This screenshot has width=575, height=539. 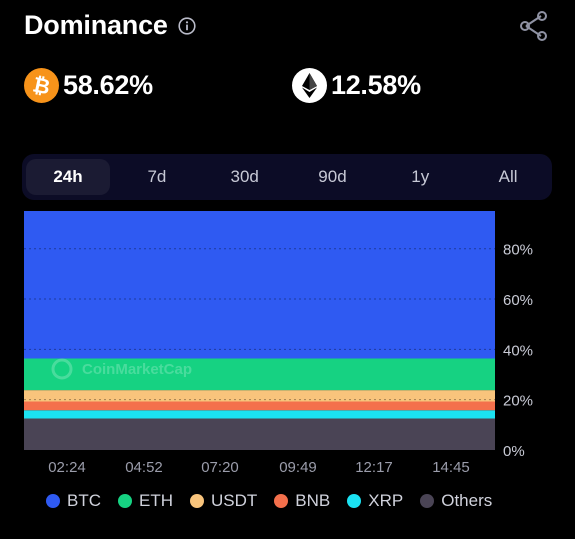 What do you see at coordinates (220, 467) in the screenshot?
I see `x-tick-label: 07:20` at bounding box center [220, 467].